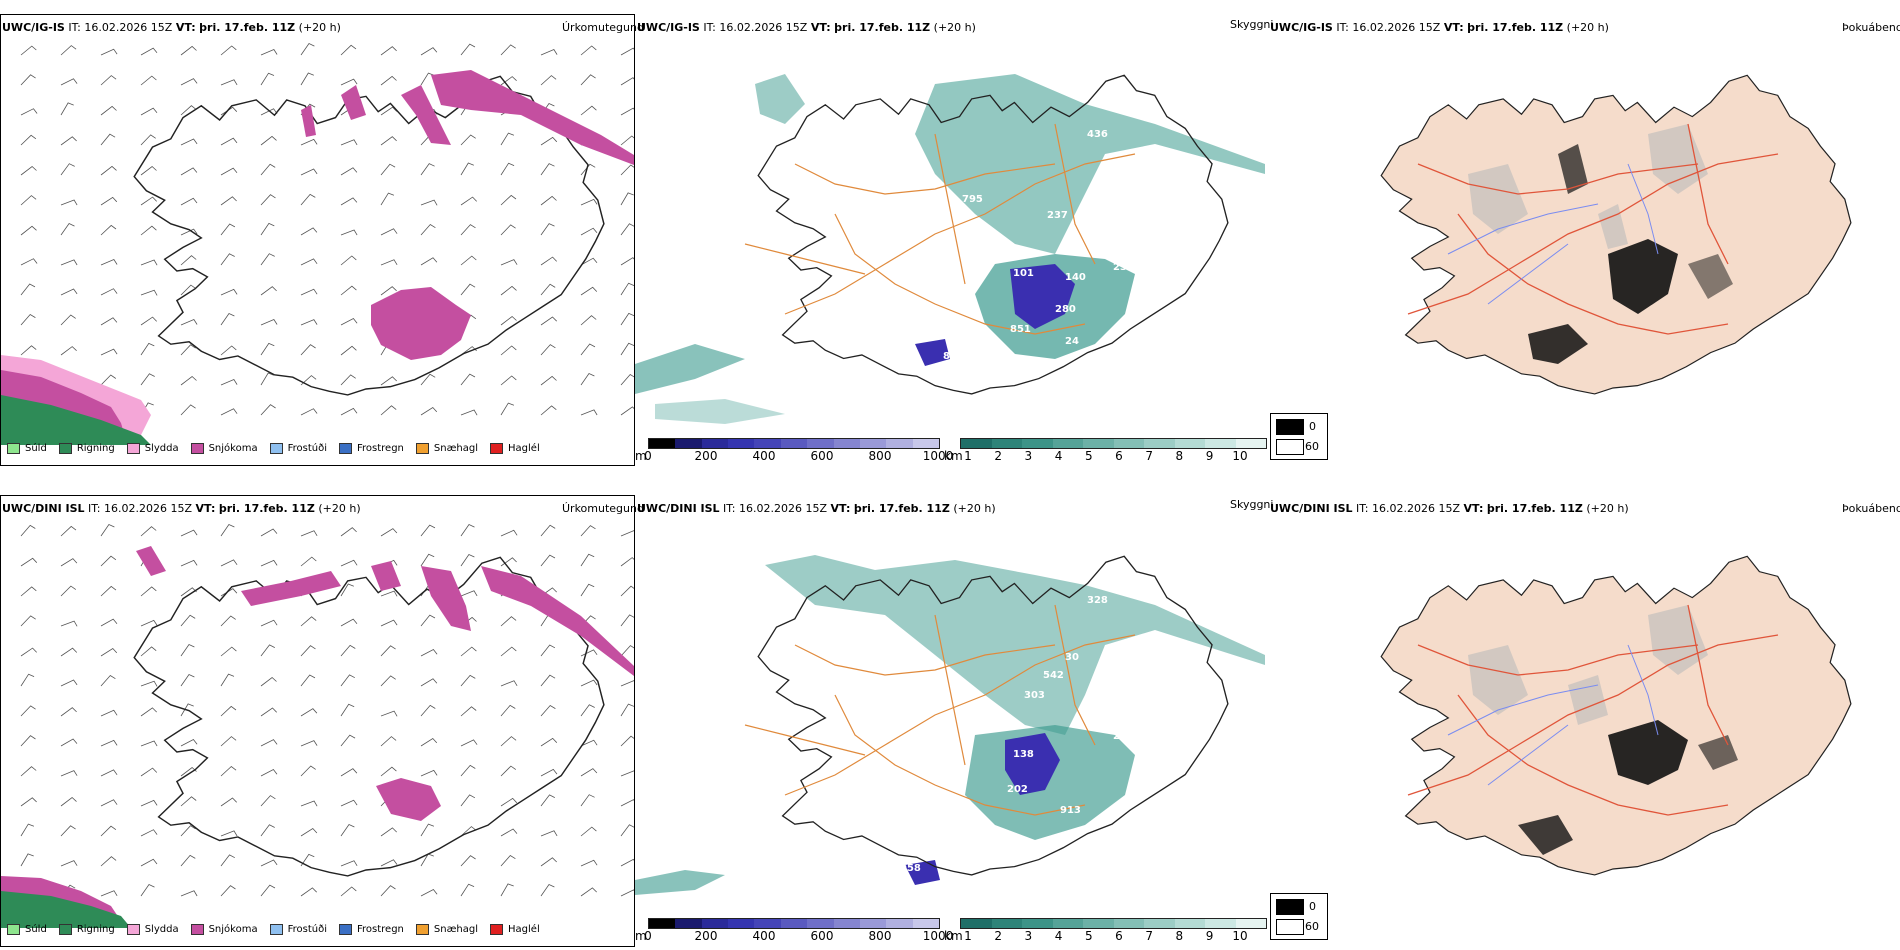  I want to click on vt-value: þri. 17.feb. 11Z, so click(1534, 508).